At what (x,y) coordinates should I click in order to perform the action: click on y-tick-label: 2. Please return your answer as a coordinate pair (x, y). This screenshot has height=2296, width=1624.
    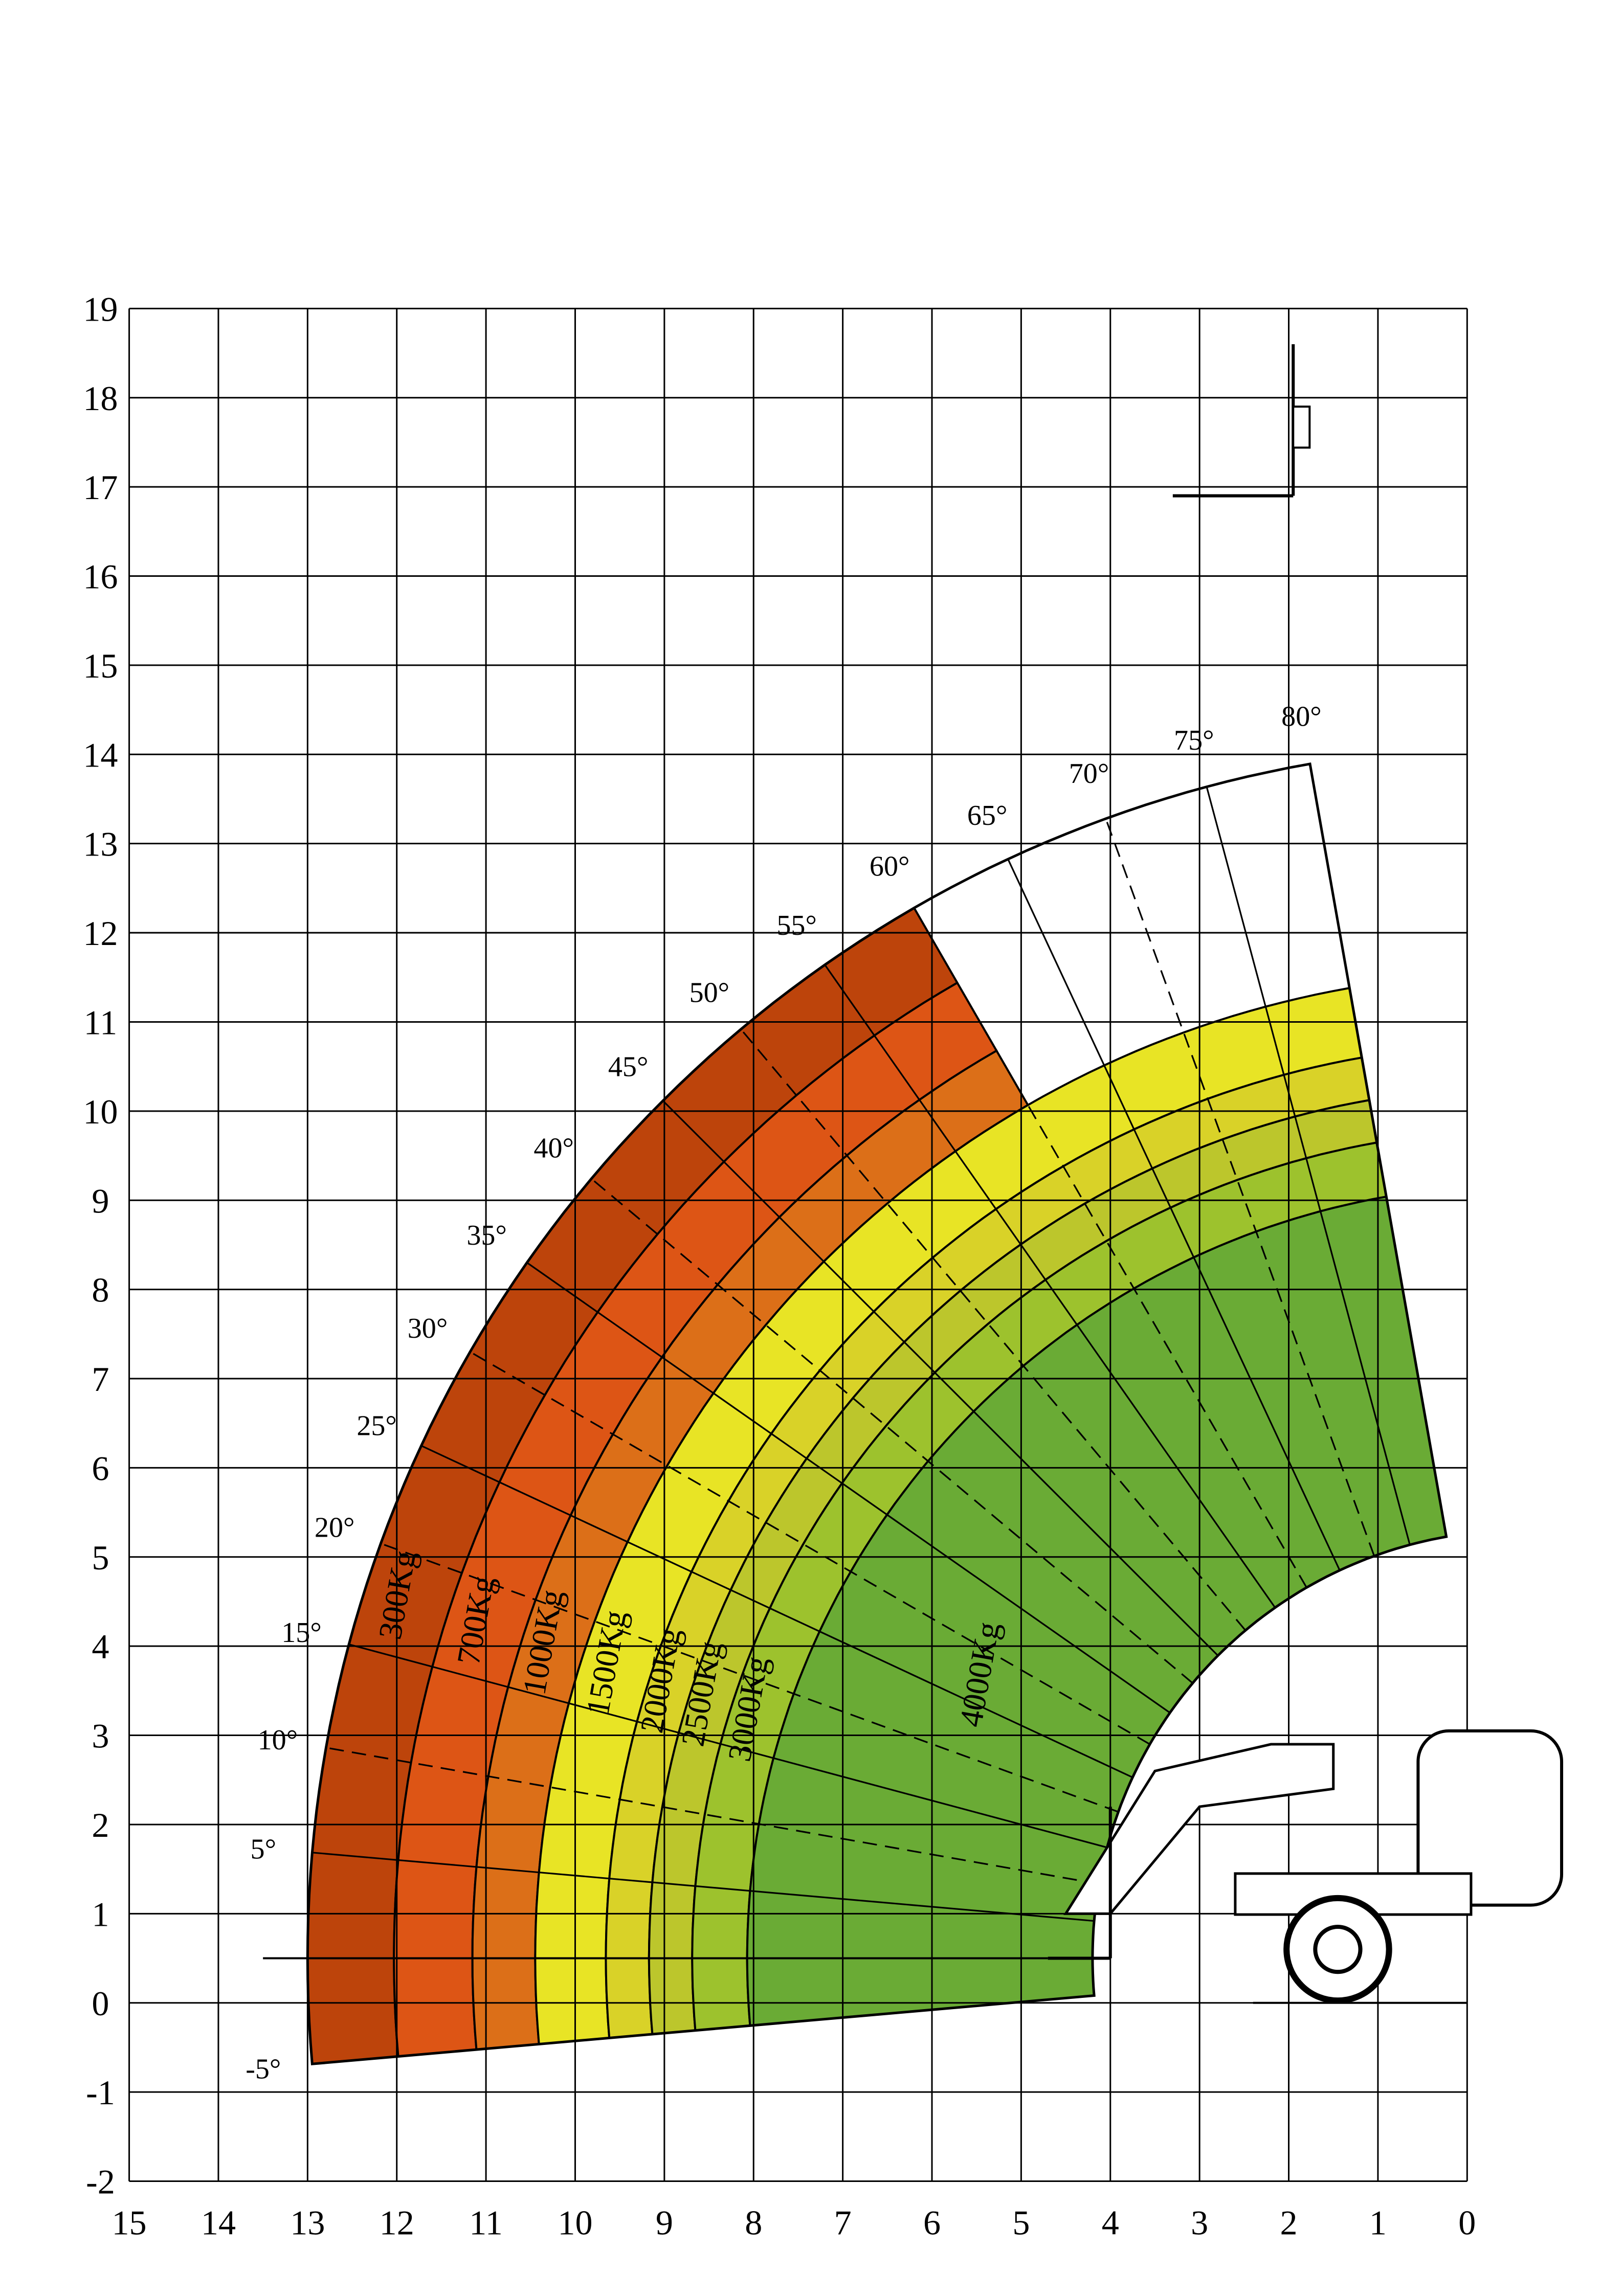
    Looking at the image, I should click on (100, 1825).